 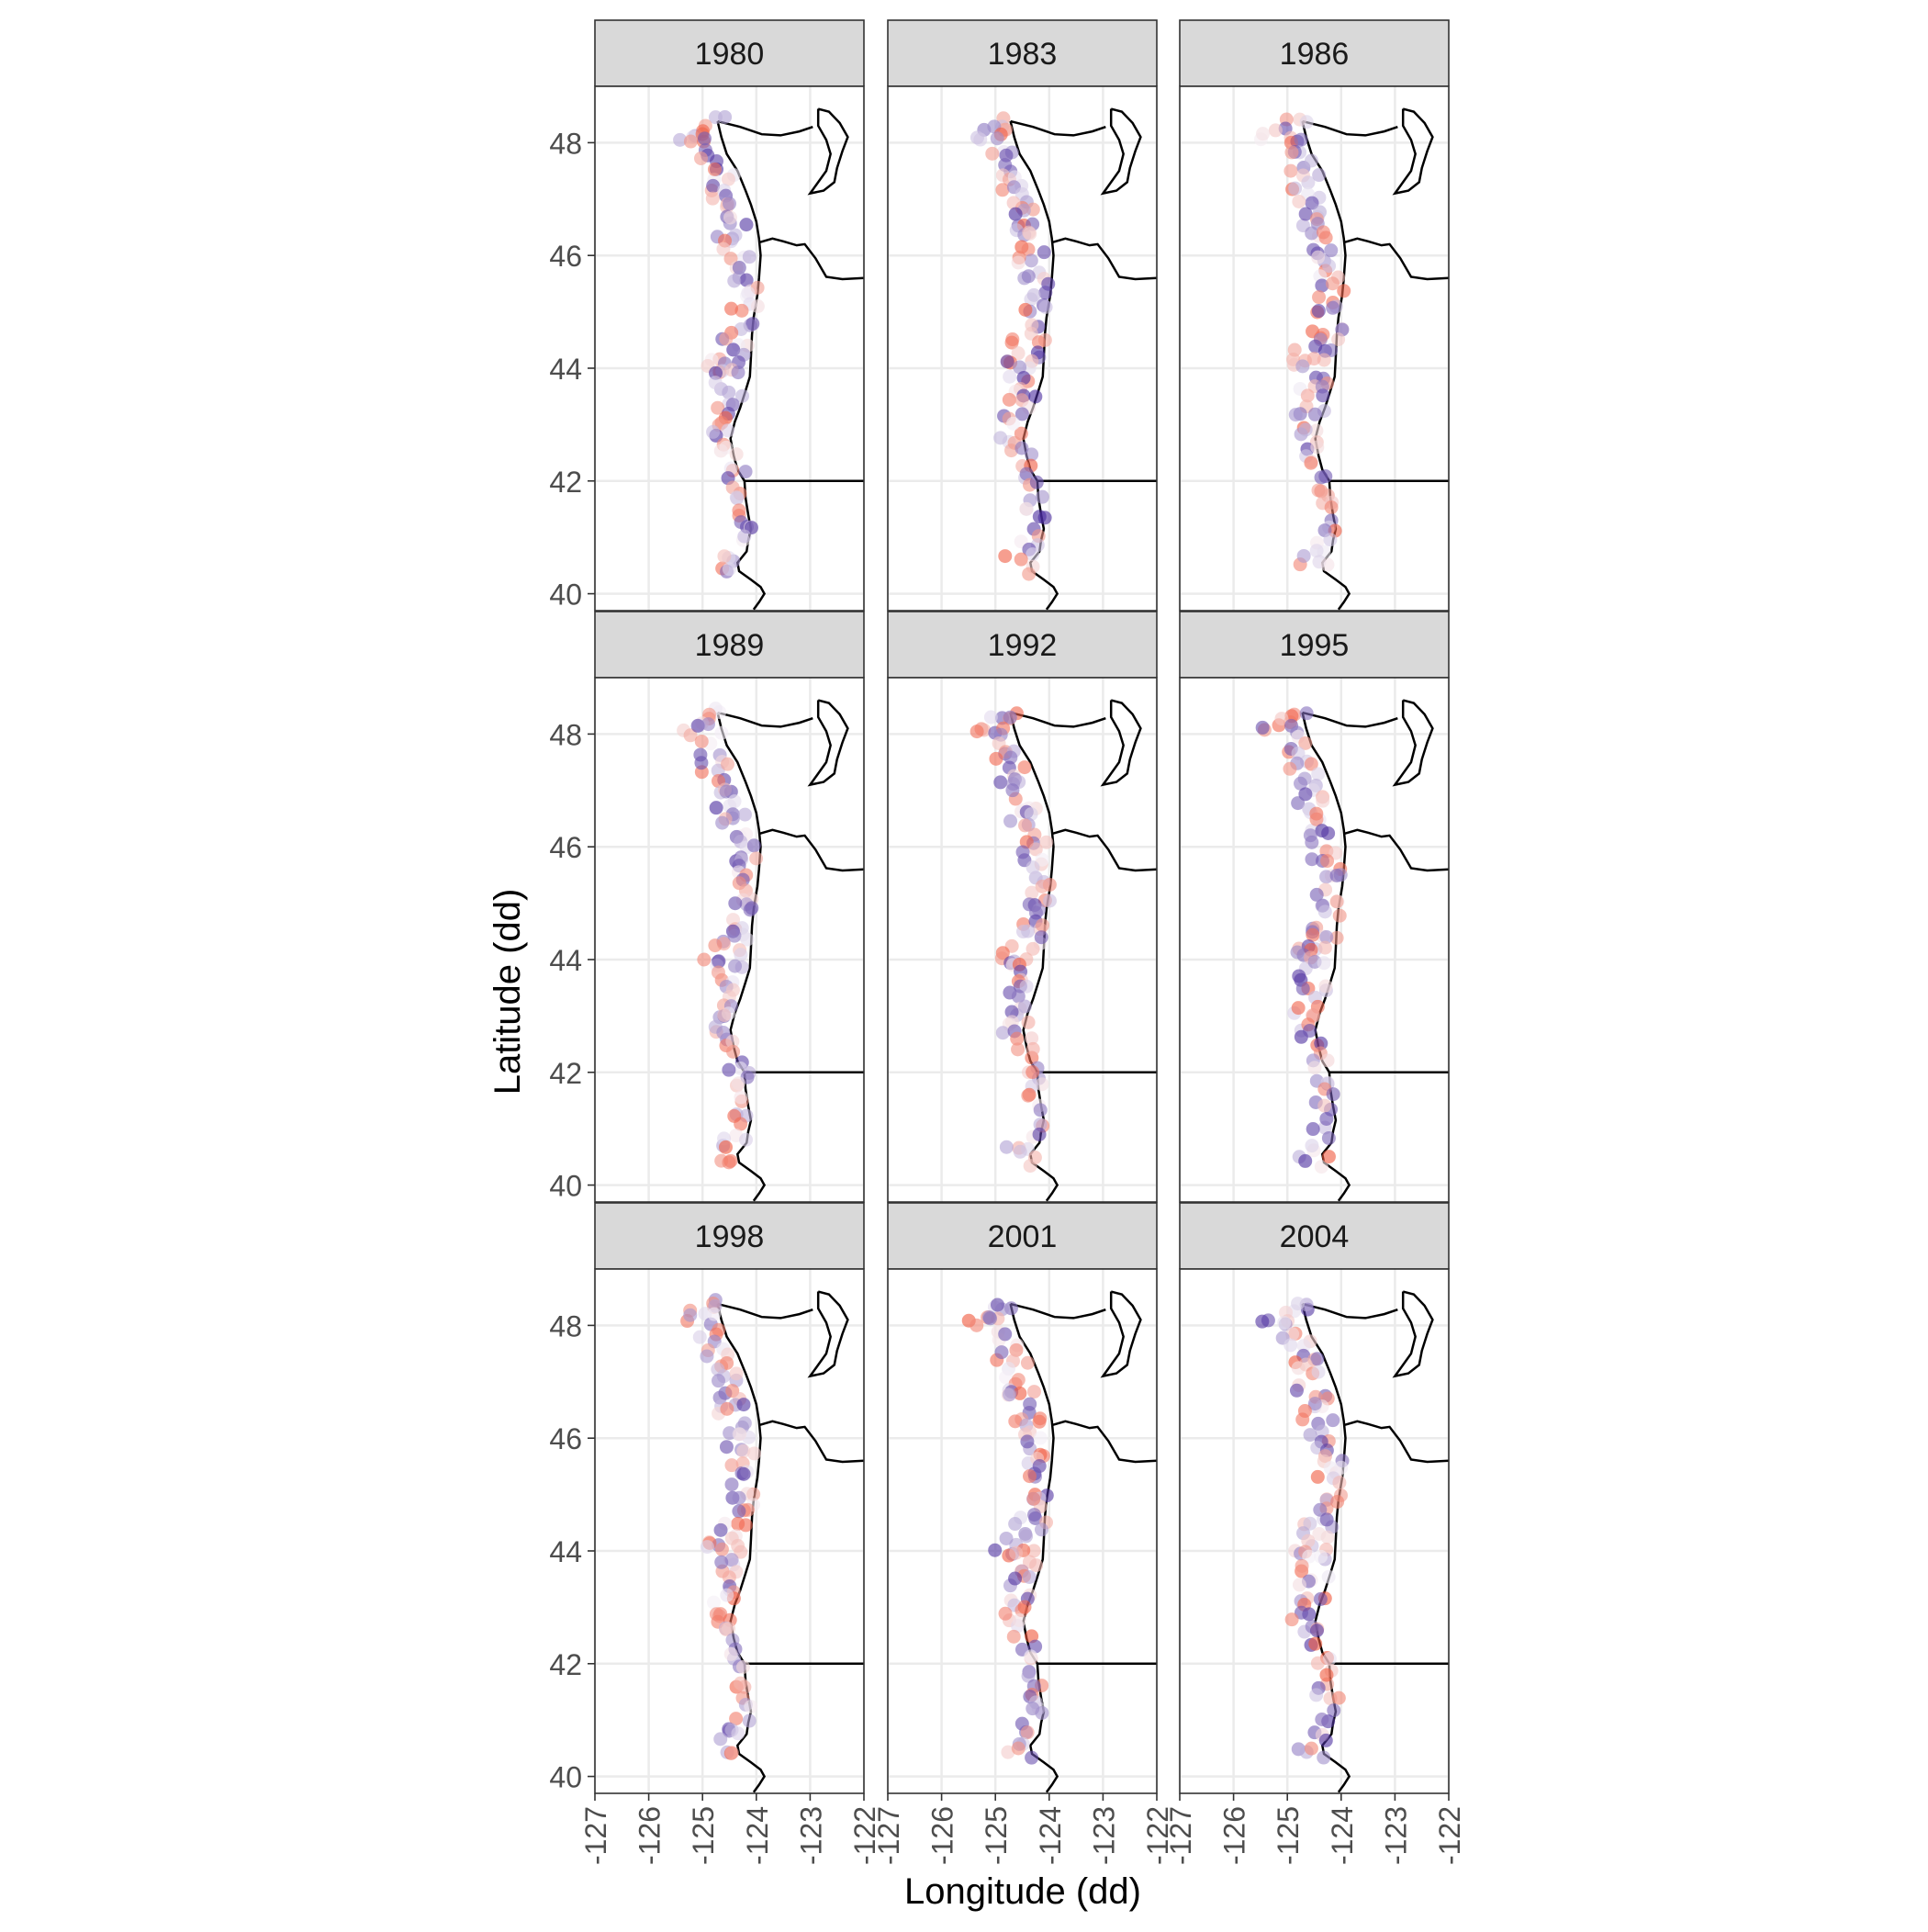 What do you see at coordinates (757, 1835) in the screenshot?
I see `x-tick-label: -124` at bounding box center [757, 1835].